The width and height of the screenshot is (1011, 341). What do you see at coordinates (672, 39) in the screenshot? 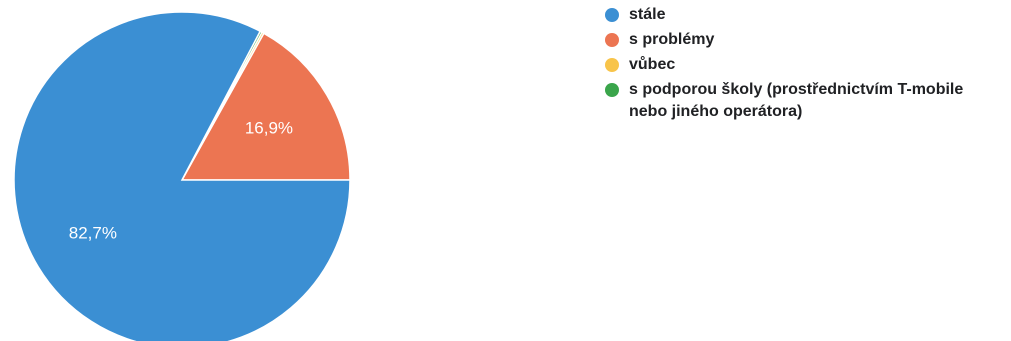
I see `legend-label-s-problemy: s problémy` at bounding box center [672, 39].